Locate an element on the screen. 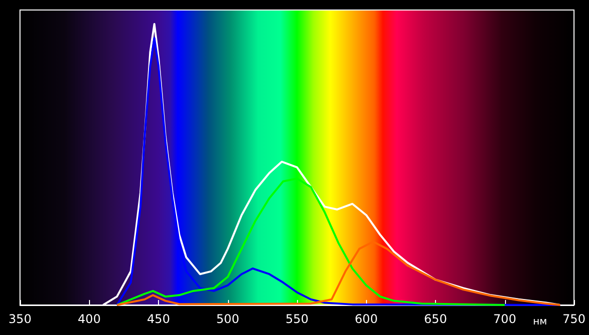 Image resolution: width=589 pixels, height=335 pixels. x-tick-label: 400 is located at coordinates (89, 319).